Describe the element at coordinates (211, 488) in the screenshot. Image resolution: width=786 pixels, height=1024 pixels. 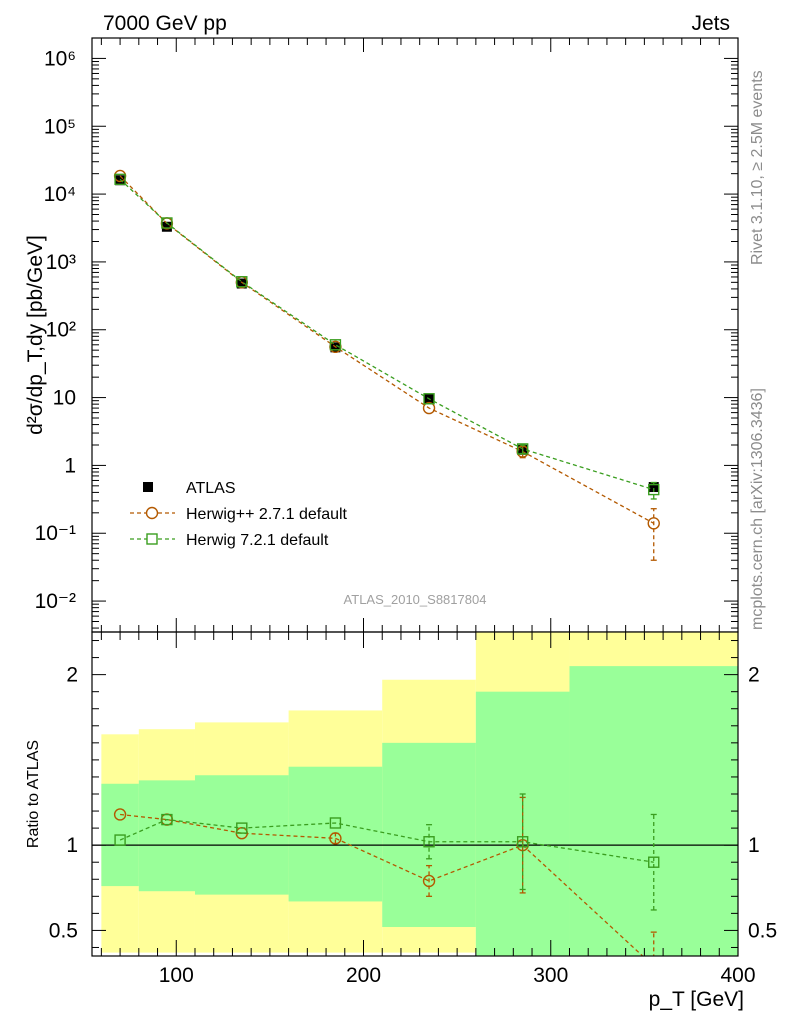
I see `legend-label: ATLAS` at that location.